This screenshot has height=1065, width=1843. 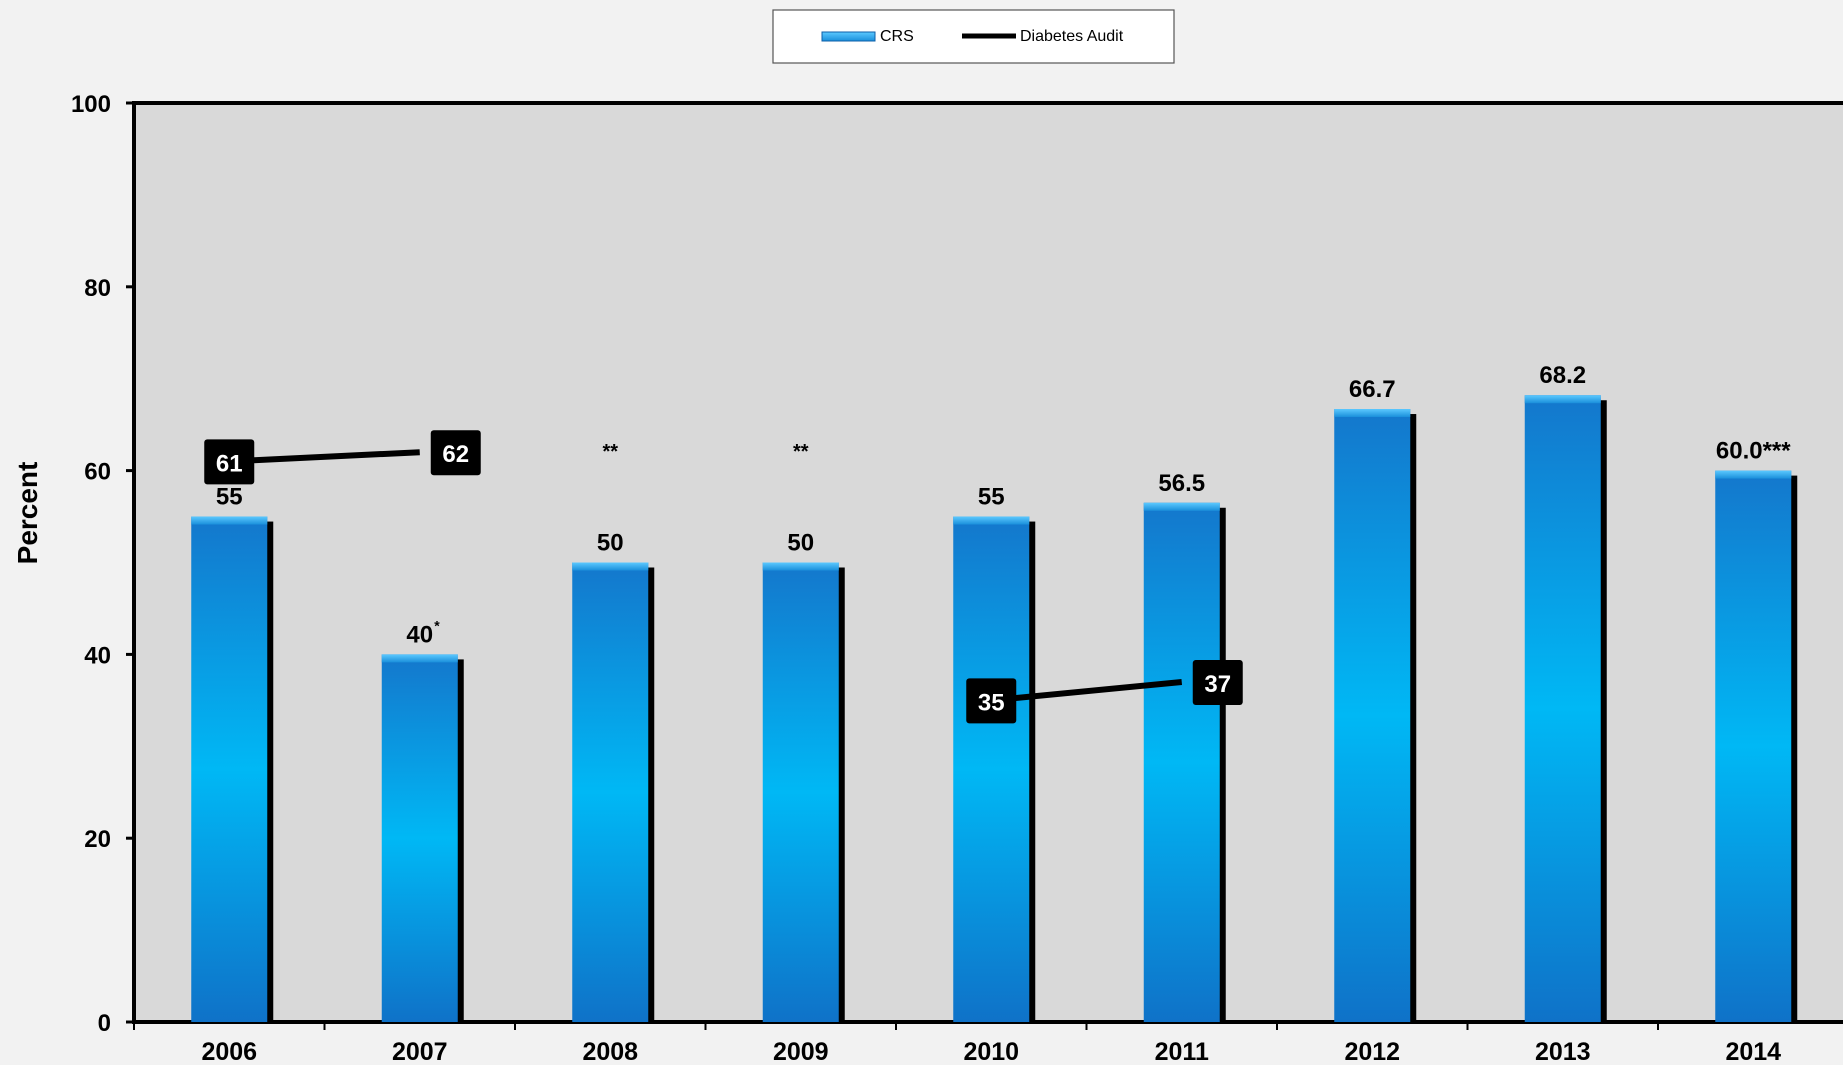 I want to click on bar-2012, so click(x=1375, y=716).